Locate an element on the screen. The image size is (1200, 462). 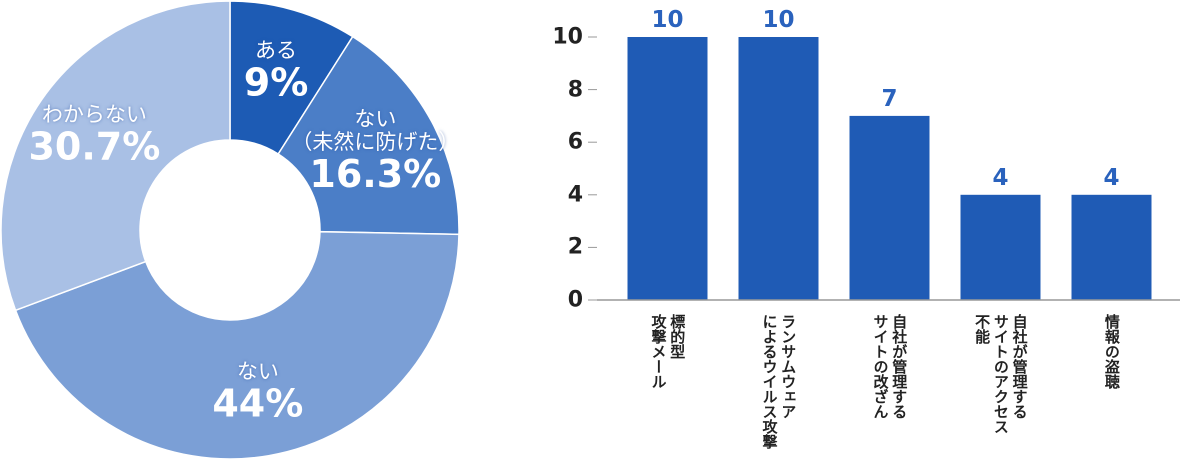
slice-value: 44% is located at coordinates (258, 403).